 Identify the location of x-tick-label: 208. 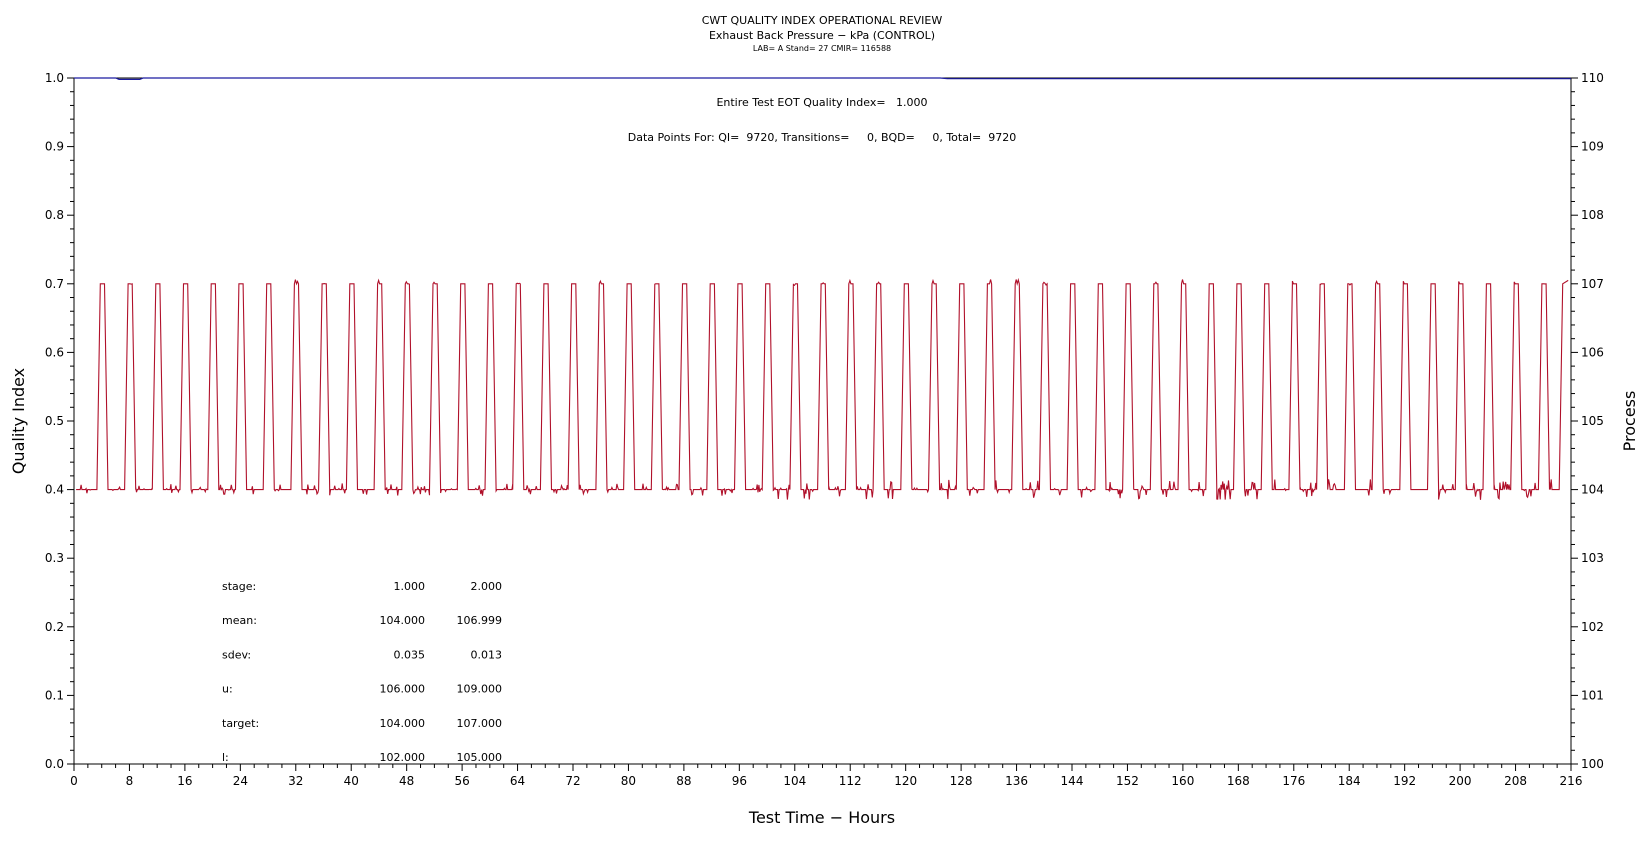
(1515, 781).